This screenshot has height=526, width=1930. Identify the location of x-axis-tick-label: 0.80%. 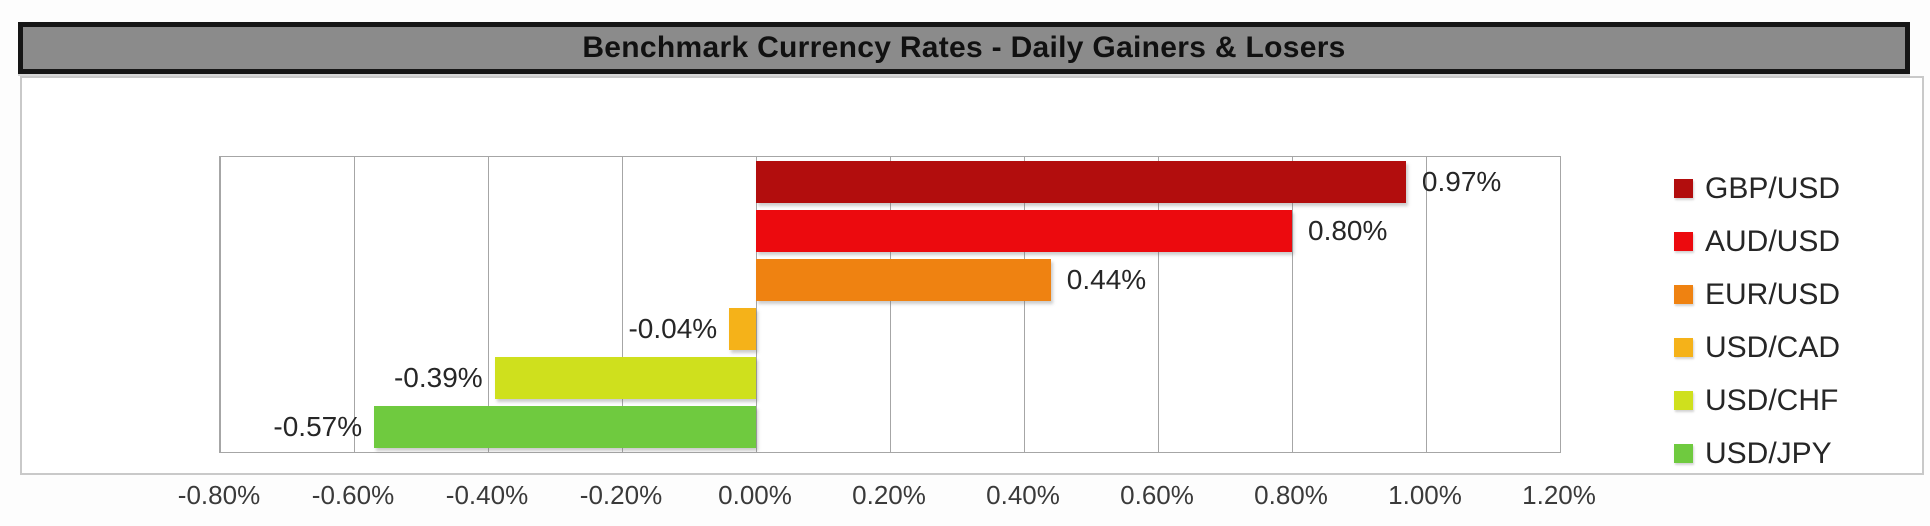
(1291, 495).